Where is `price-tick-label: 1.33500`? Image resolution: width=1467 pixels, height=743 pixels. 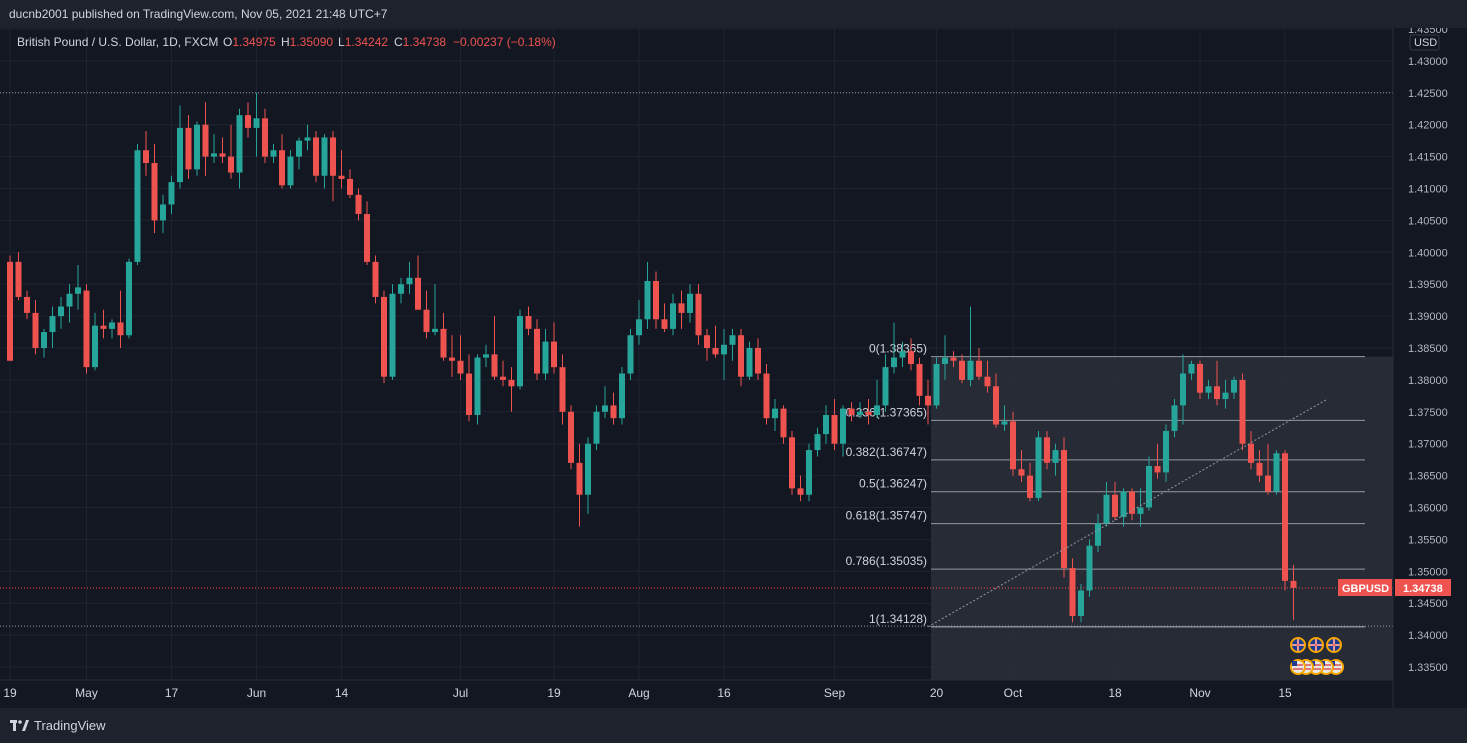
price-tick-label: 1.33500 is located at coordinates (1428, 668).